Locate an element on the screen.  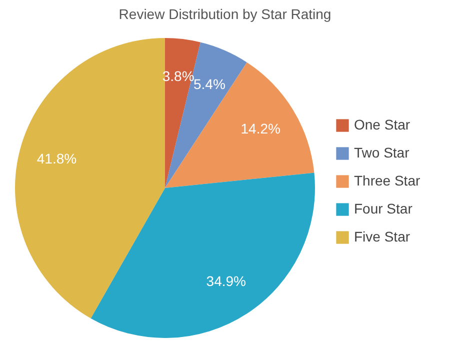
data-label: 14.2% is located at coordinates (260, 128).